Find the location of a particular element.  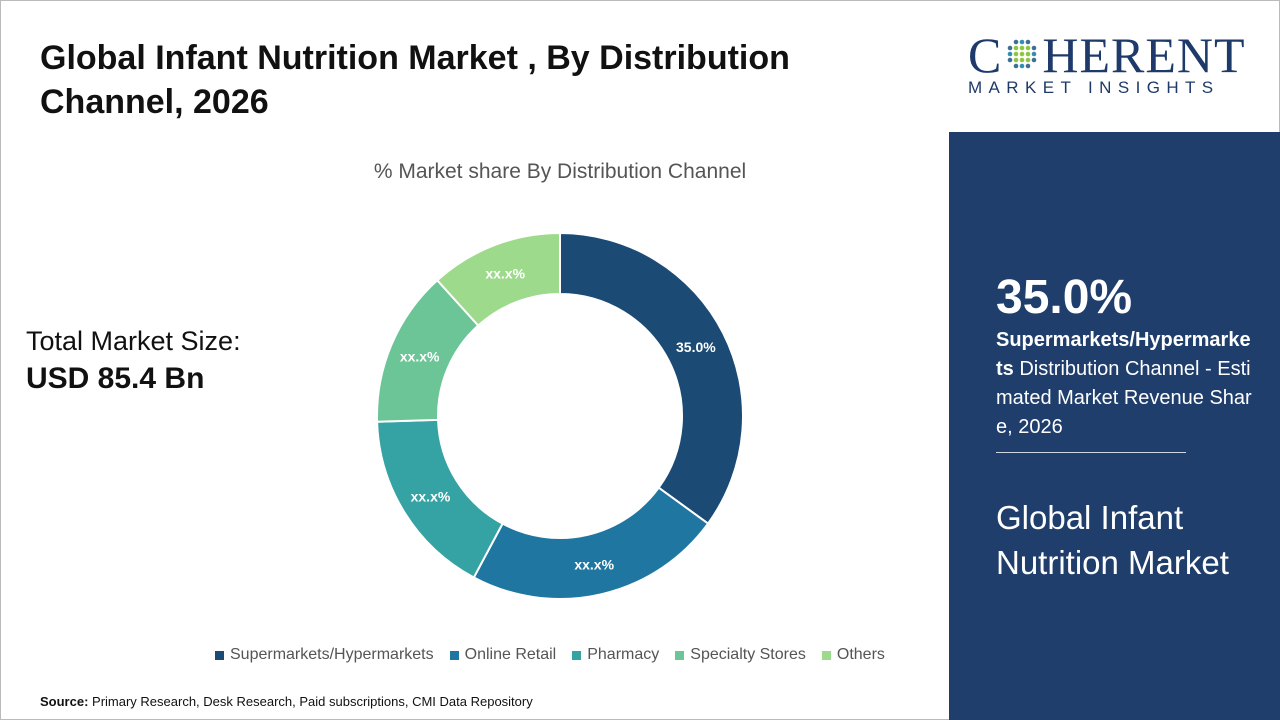

panel-divider is located at coordinates (1091, 452).